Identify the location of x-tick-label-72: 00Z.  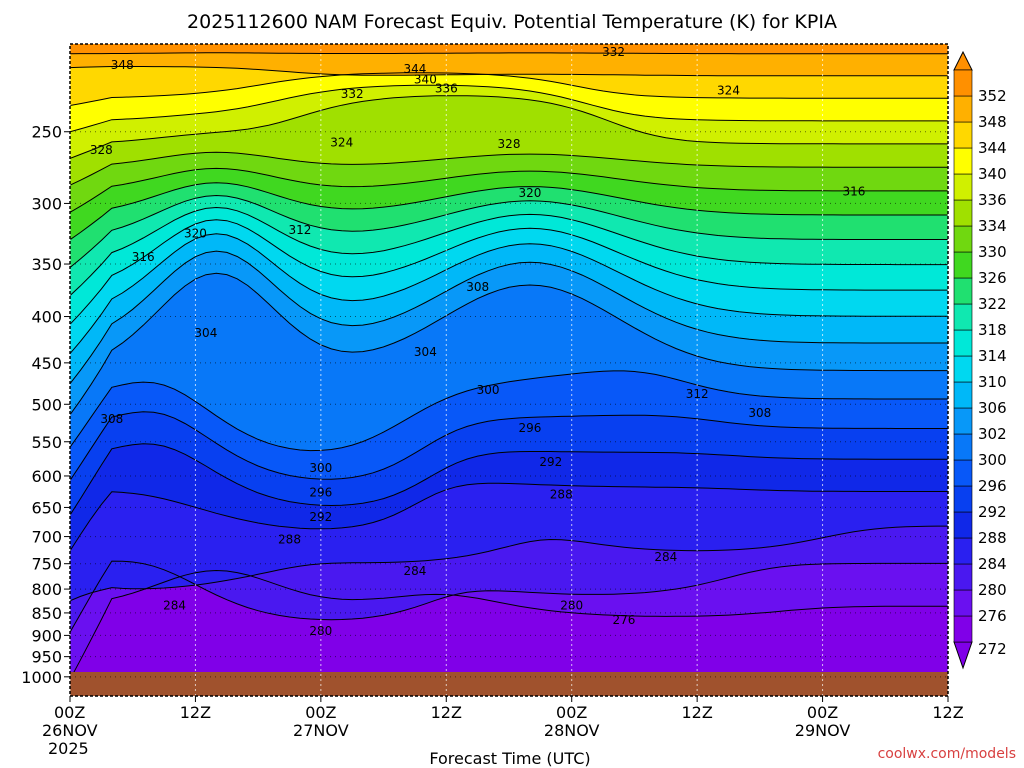
(822, 712).